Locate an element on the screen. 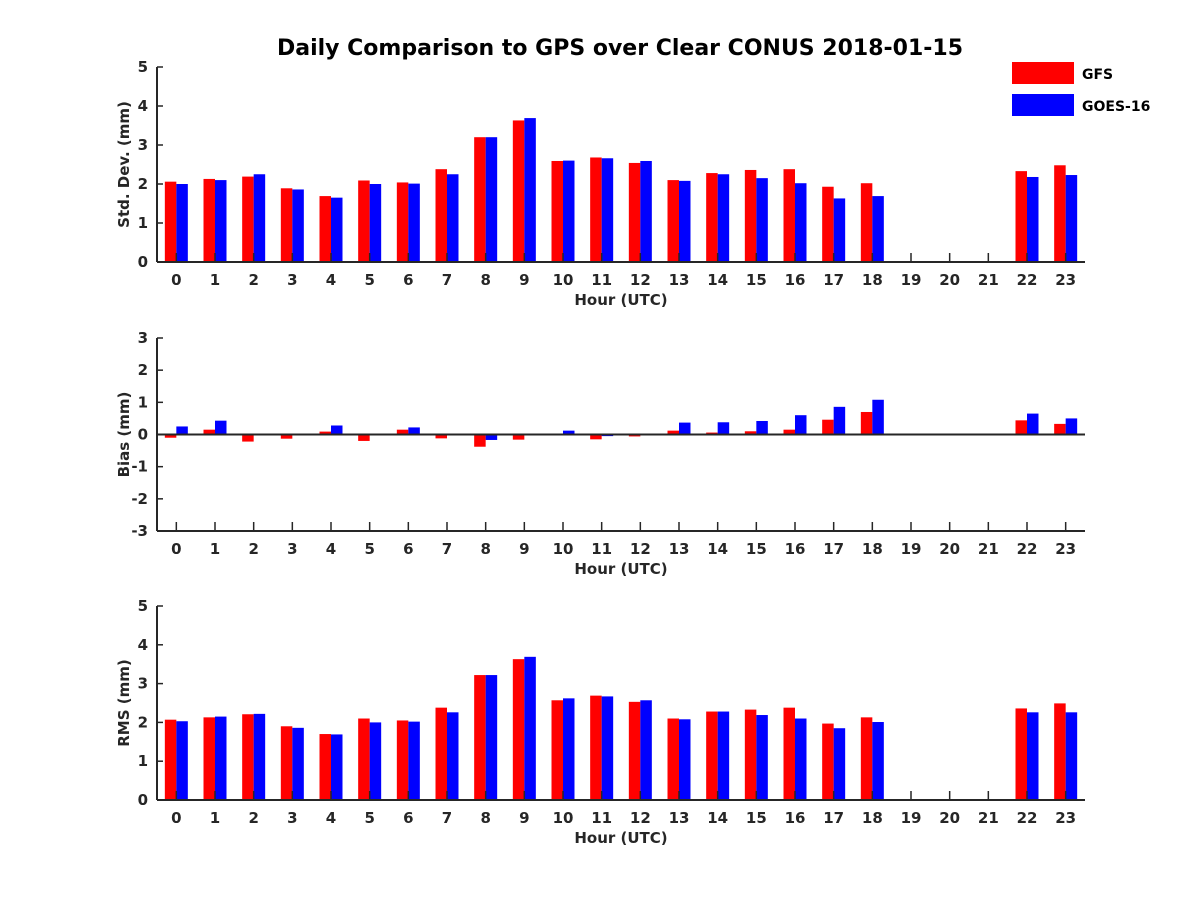 This screenshot has width=1200, height=900. ytick-label-rms-0: 0 is located at coordinates (143, 800).